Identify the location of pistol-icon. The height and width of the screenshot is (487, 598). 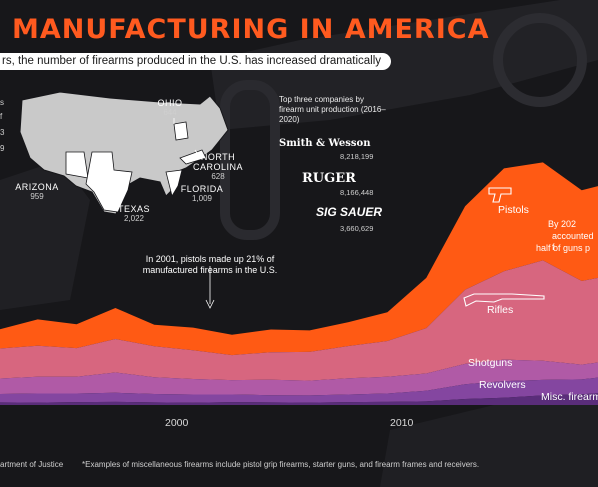
(500, 195).